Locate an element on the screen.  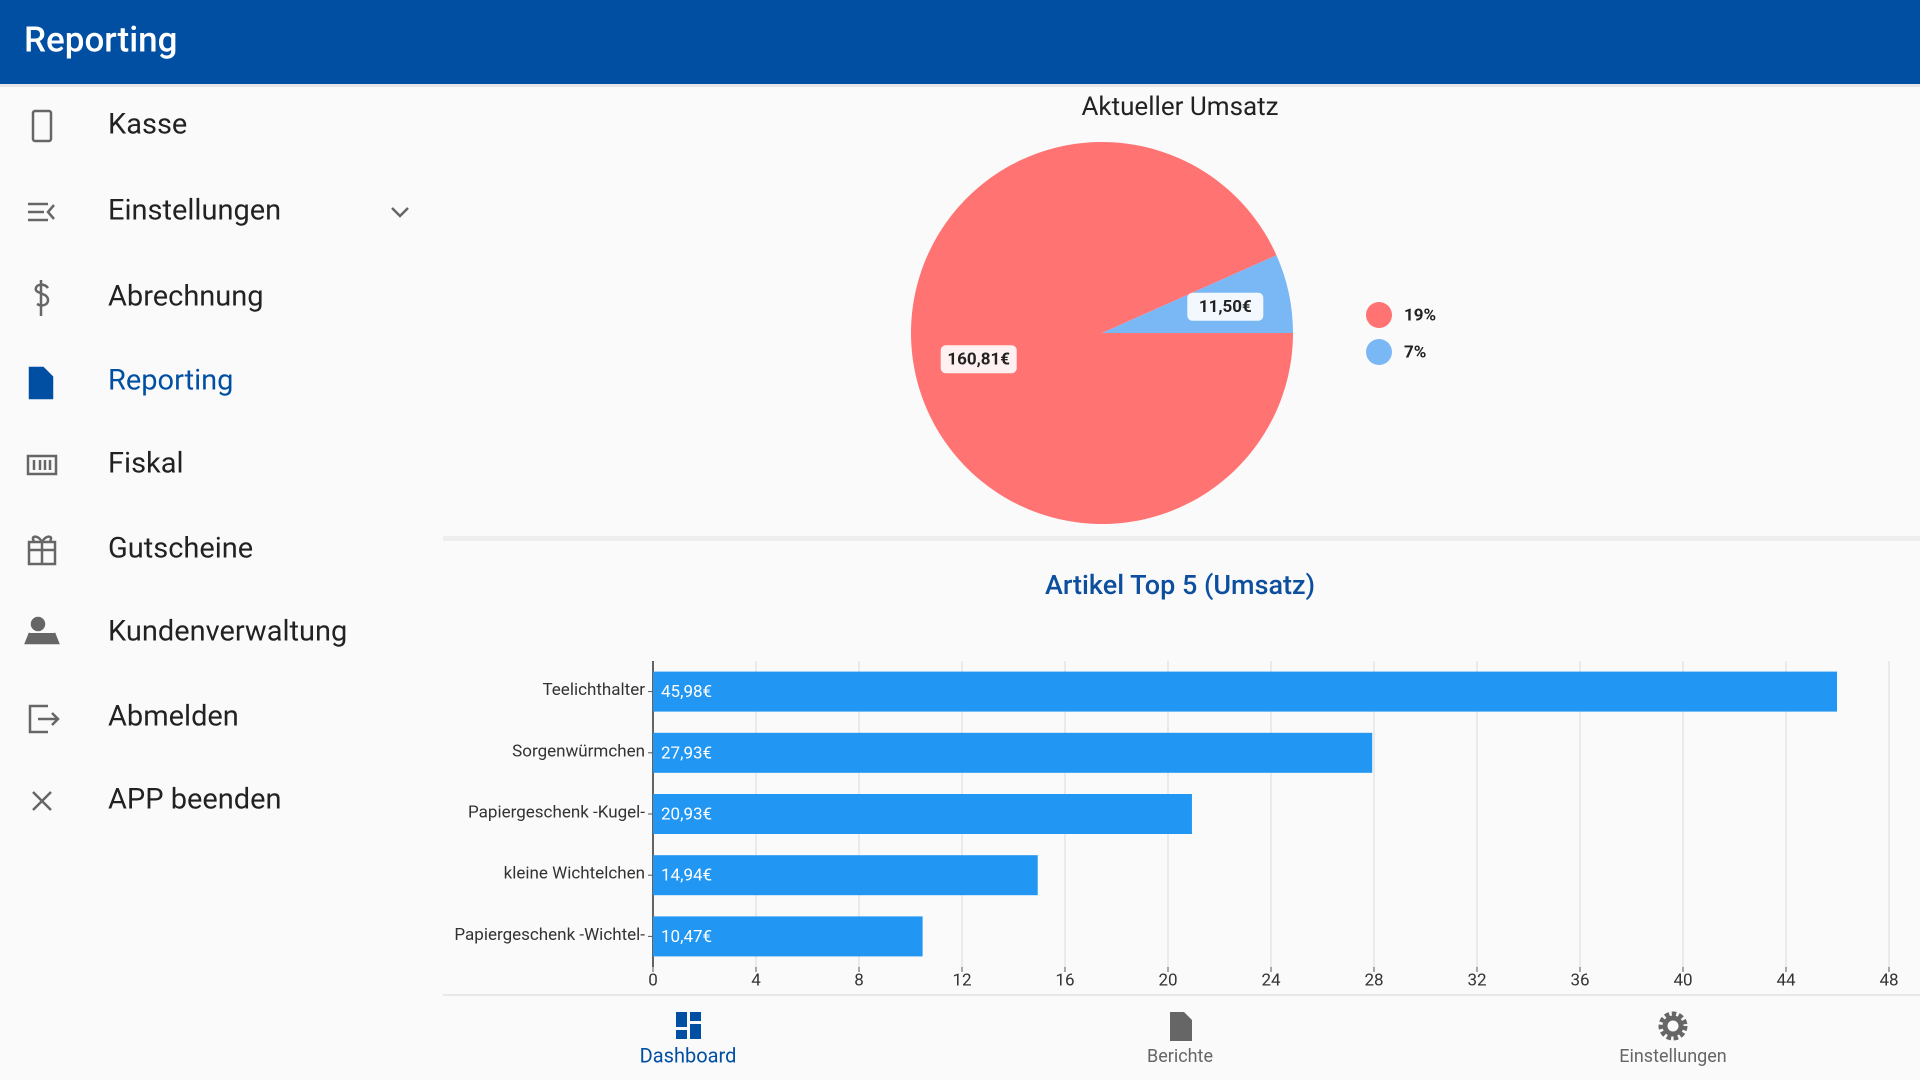
nav-icons is located at coordinates (1182, 1026).